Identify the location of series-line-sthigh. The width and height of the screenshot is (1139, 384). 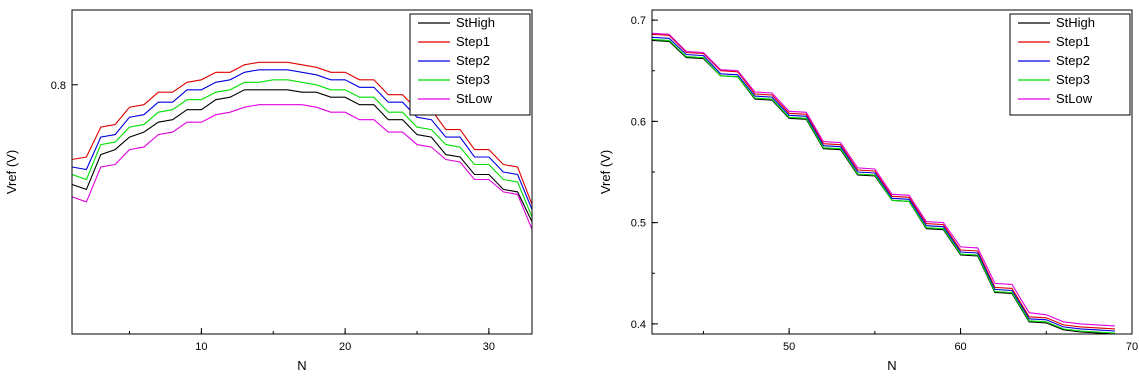
(302, 156).